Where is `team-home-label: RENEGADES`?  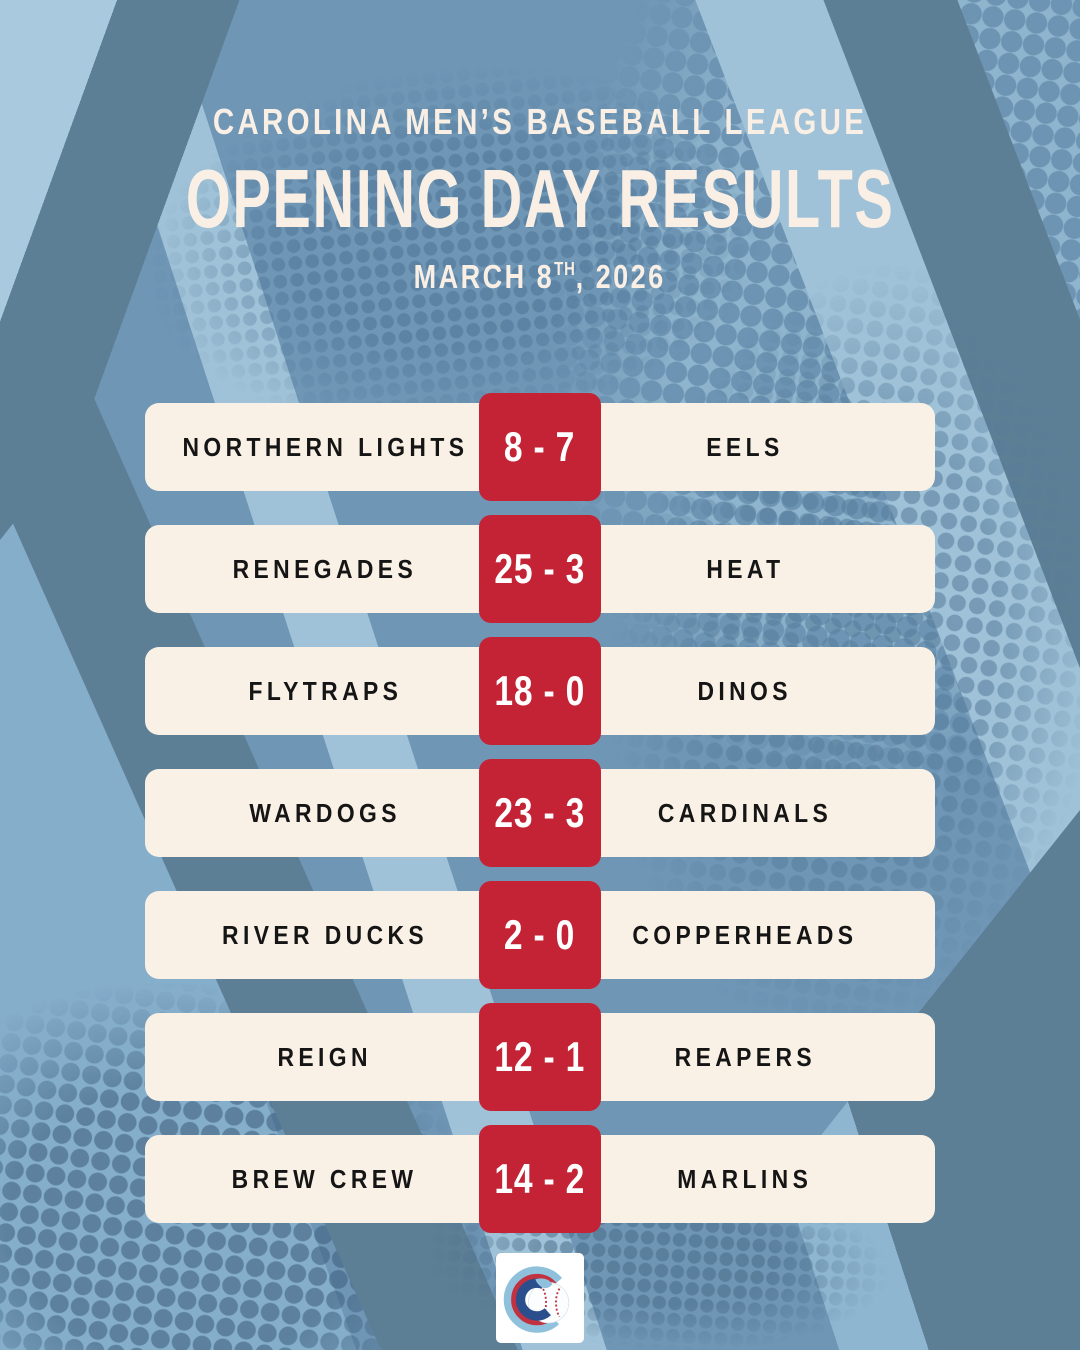 team-home-label: RENEGADES is located at coordinates (325, 568).